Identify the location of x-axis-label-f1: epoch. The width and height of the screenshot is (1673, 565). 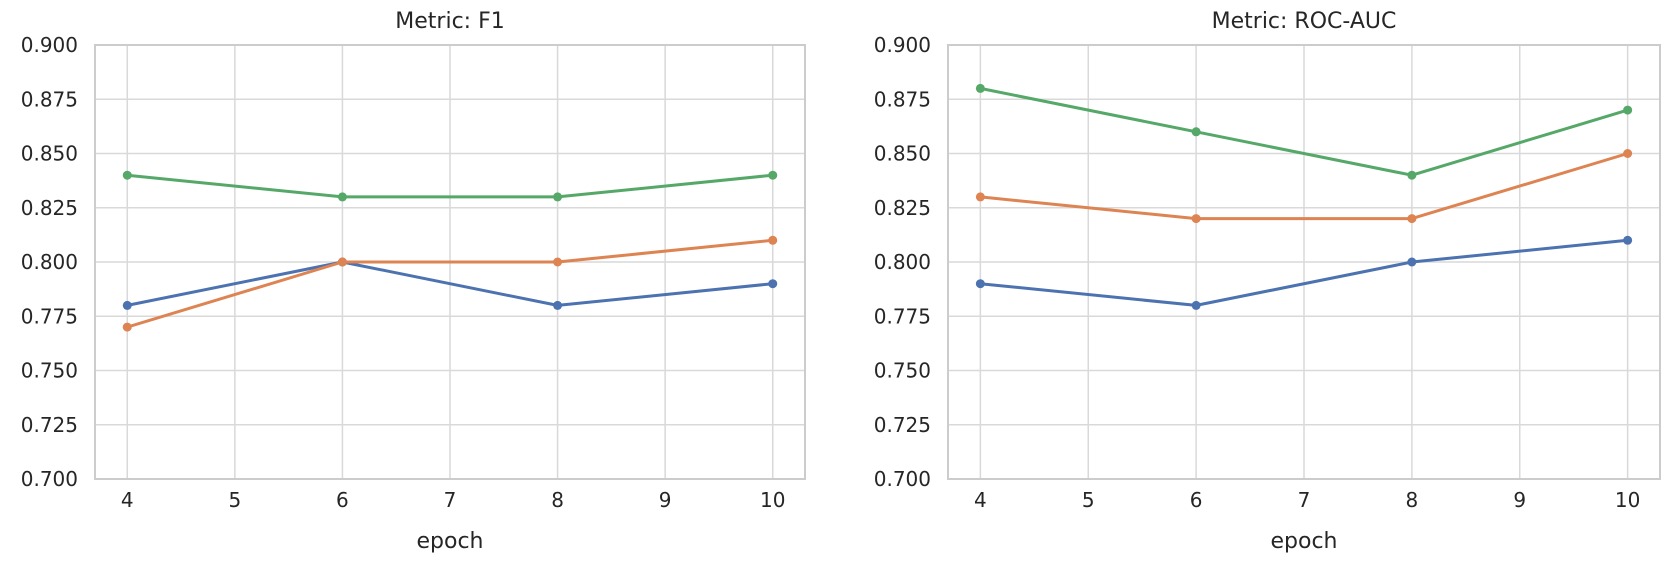
(450, 541).